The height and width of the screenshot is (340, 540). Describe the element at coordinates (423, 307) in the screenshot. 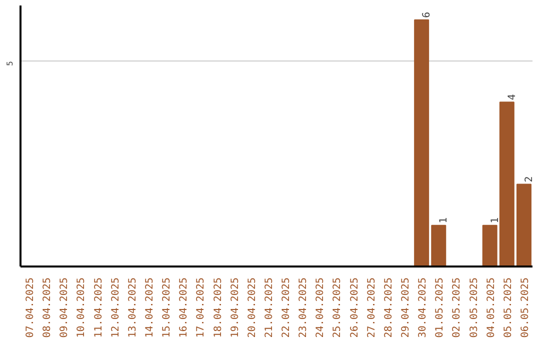

I see `x-tick-label: 30.04.2025` at that location.